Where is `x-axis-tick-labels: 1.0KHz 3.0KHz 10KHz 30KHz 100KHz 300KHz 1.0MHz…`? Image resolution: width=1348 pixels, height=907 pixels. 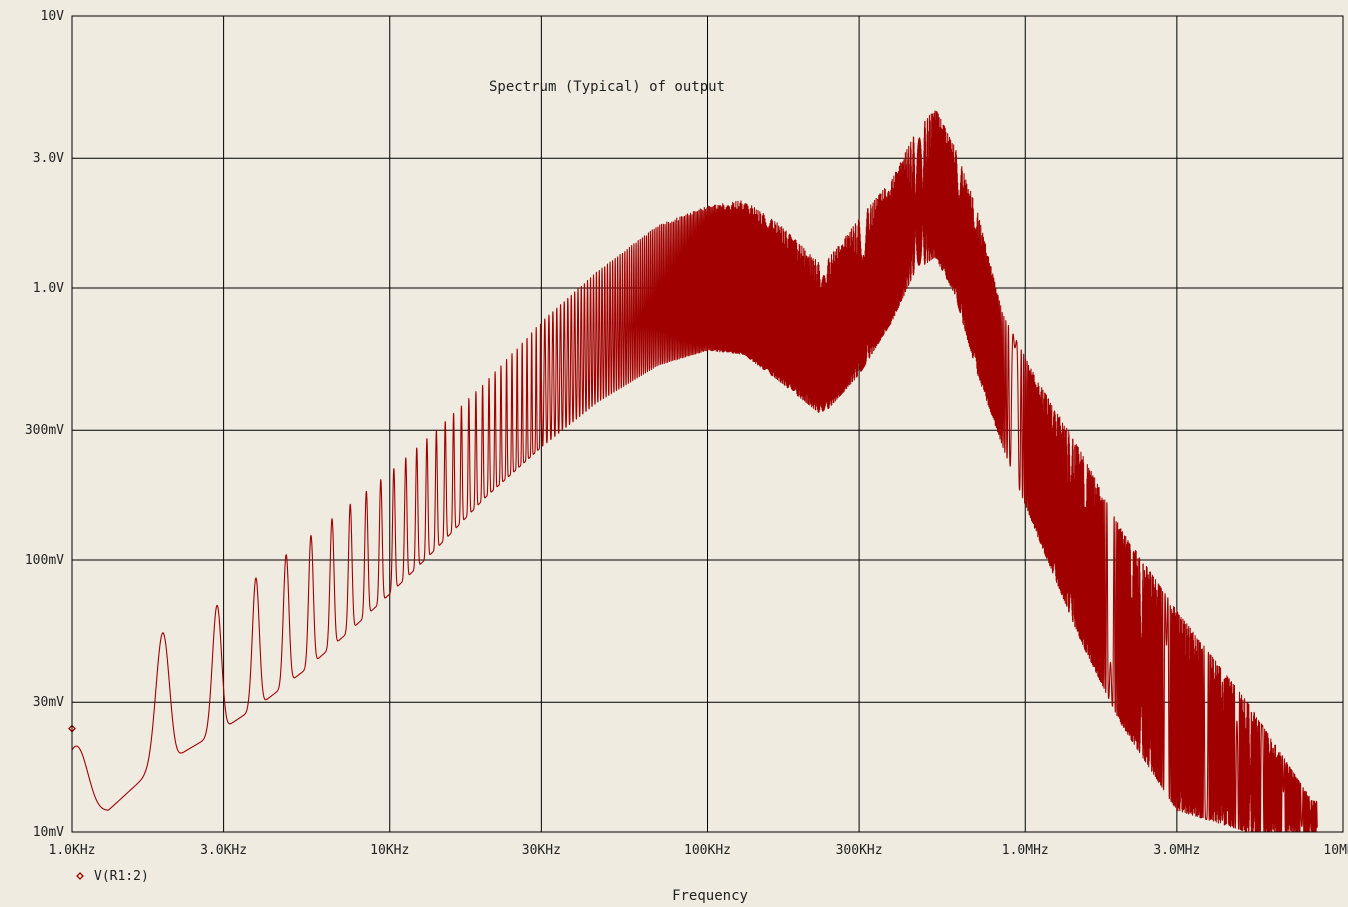
x-axis-tick-labels: 1.0KHz 3.0KHz 10KHz 30KHz 100KHz 300KHz 1.0MHz… is located at coordinates (698, 850).